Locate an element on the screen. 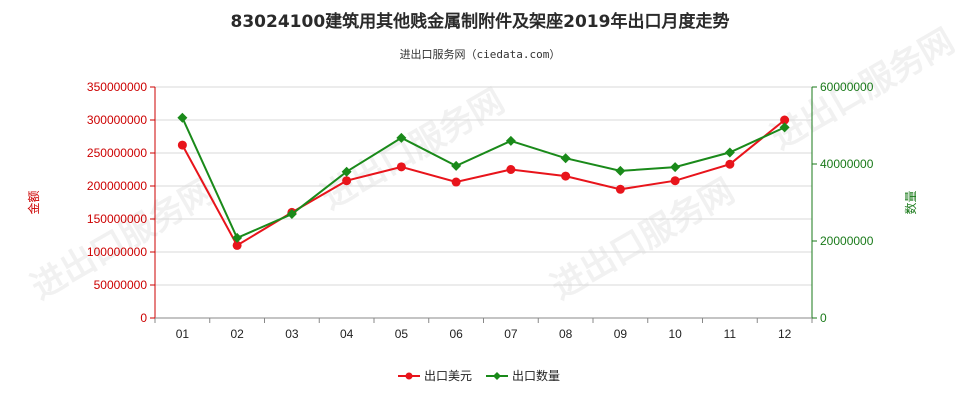  y-axis-left-title: 金额 is located at coordinates (33, 202).